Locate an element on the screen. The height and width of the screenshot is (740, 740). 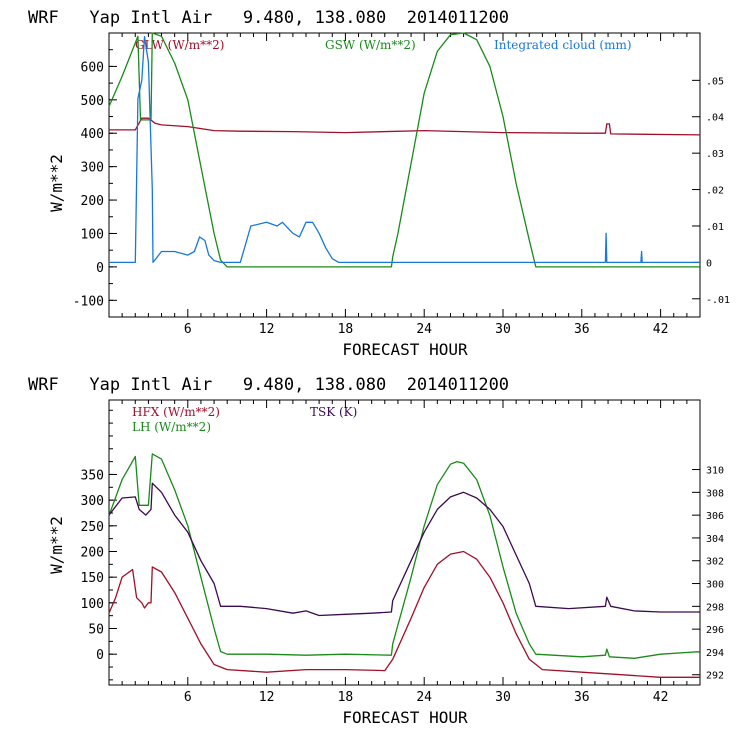
bottom-y2-tick-label: 310 is located at coordinates (715, 471).